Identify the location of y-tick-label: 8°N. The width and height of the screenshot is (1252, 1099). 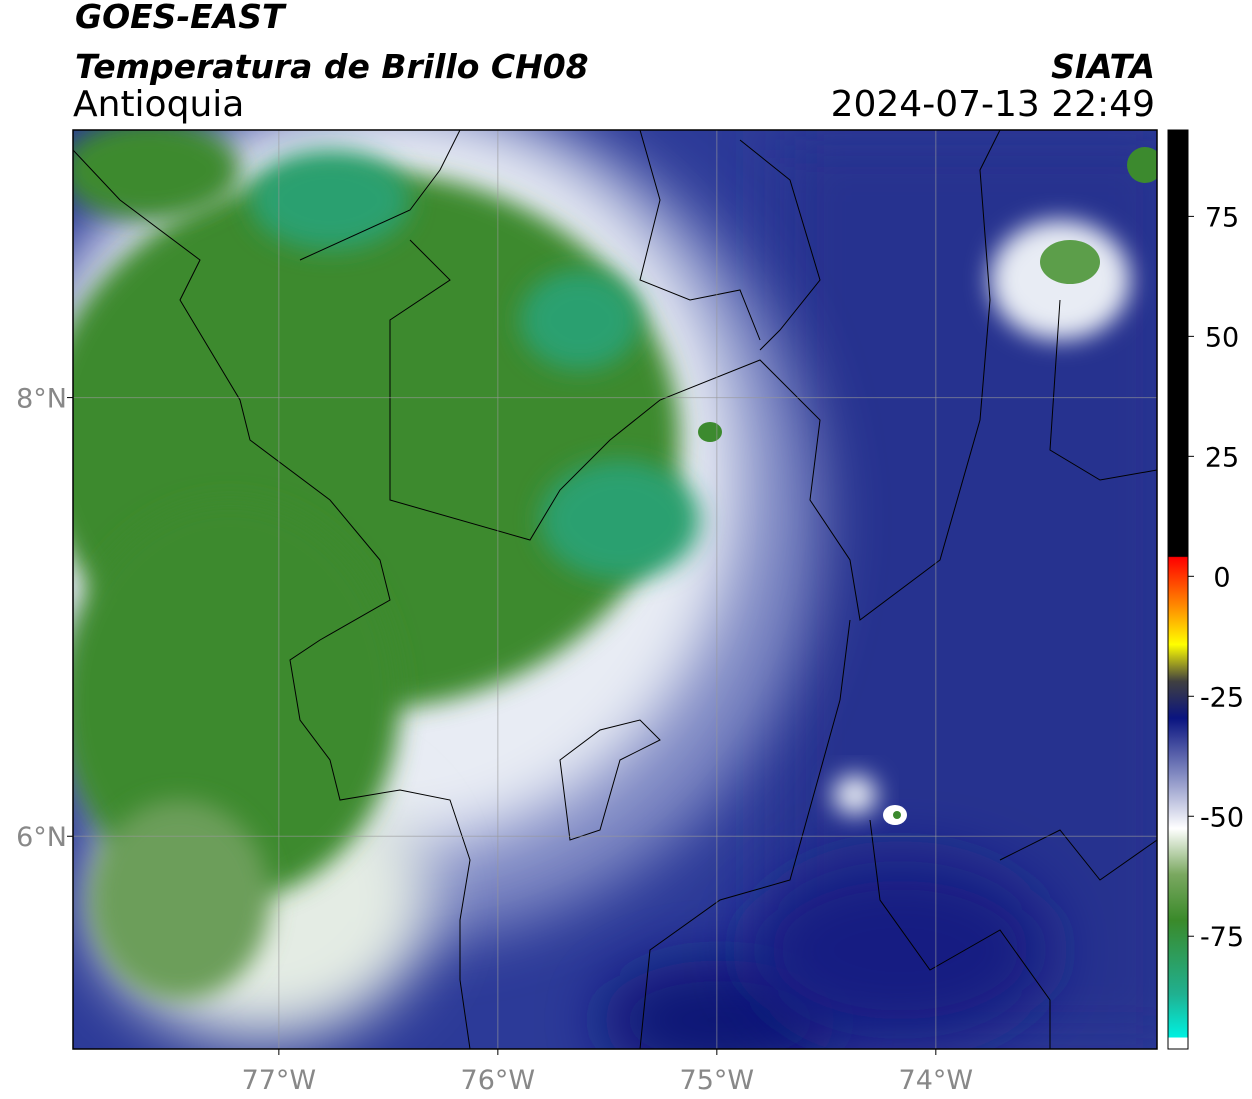
(41, 399).